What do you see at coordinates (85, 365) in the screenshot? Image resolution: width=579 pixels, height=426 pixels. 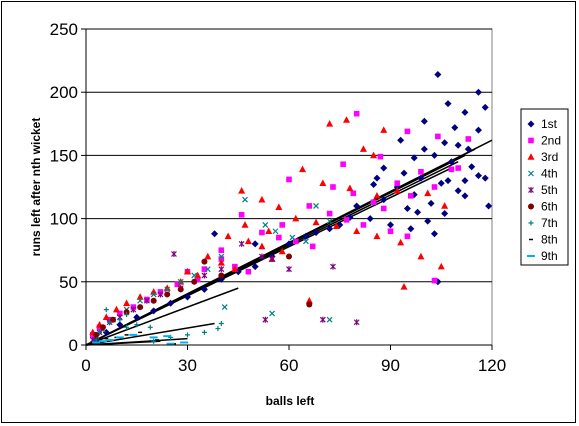 I see `x-tick-label: 0` at bounding box center [85, 365].